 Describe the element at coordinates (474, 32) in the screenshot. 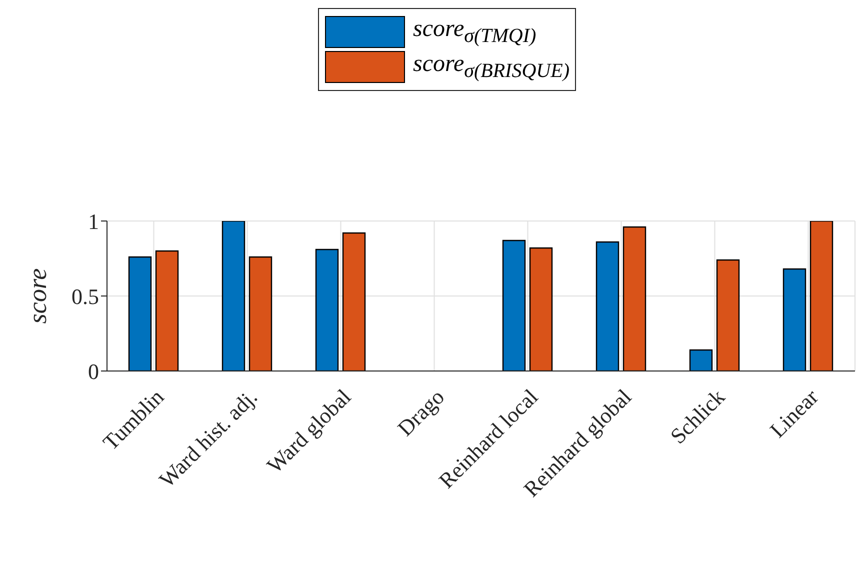

I see `legend-label: score$_{σ(TMQI)}$` at that location.